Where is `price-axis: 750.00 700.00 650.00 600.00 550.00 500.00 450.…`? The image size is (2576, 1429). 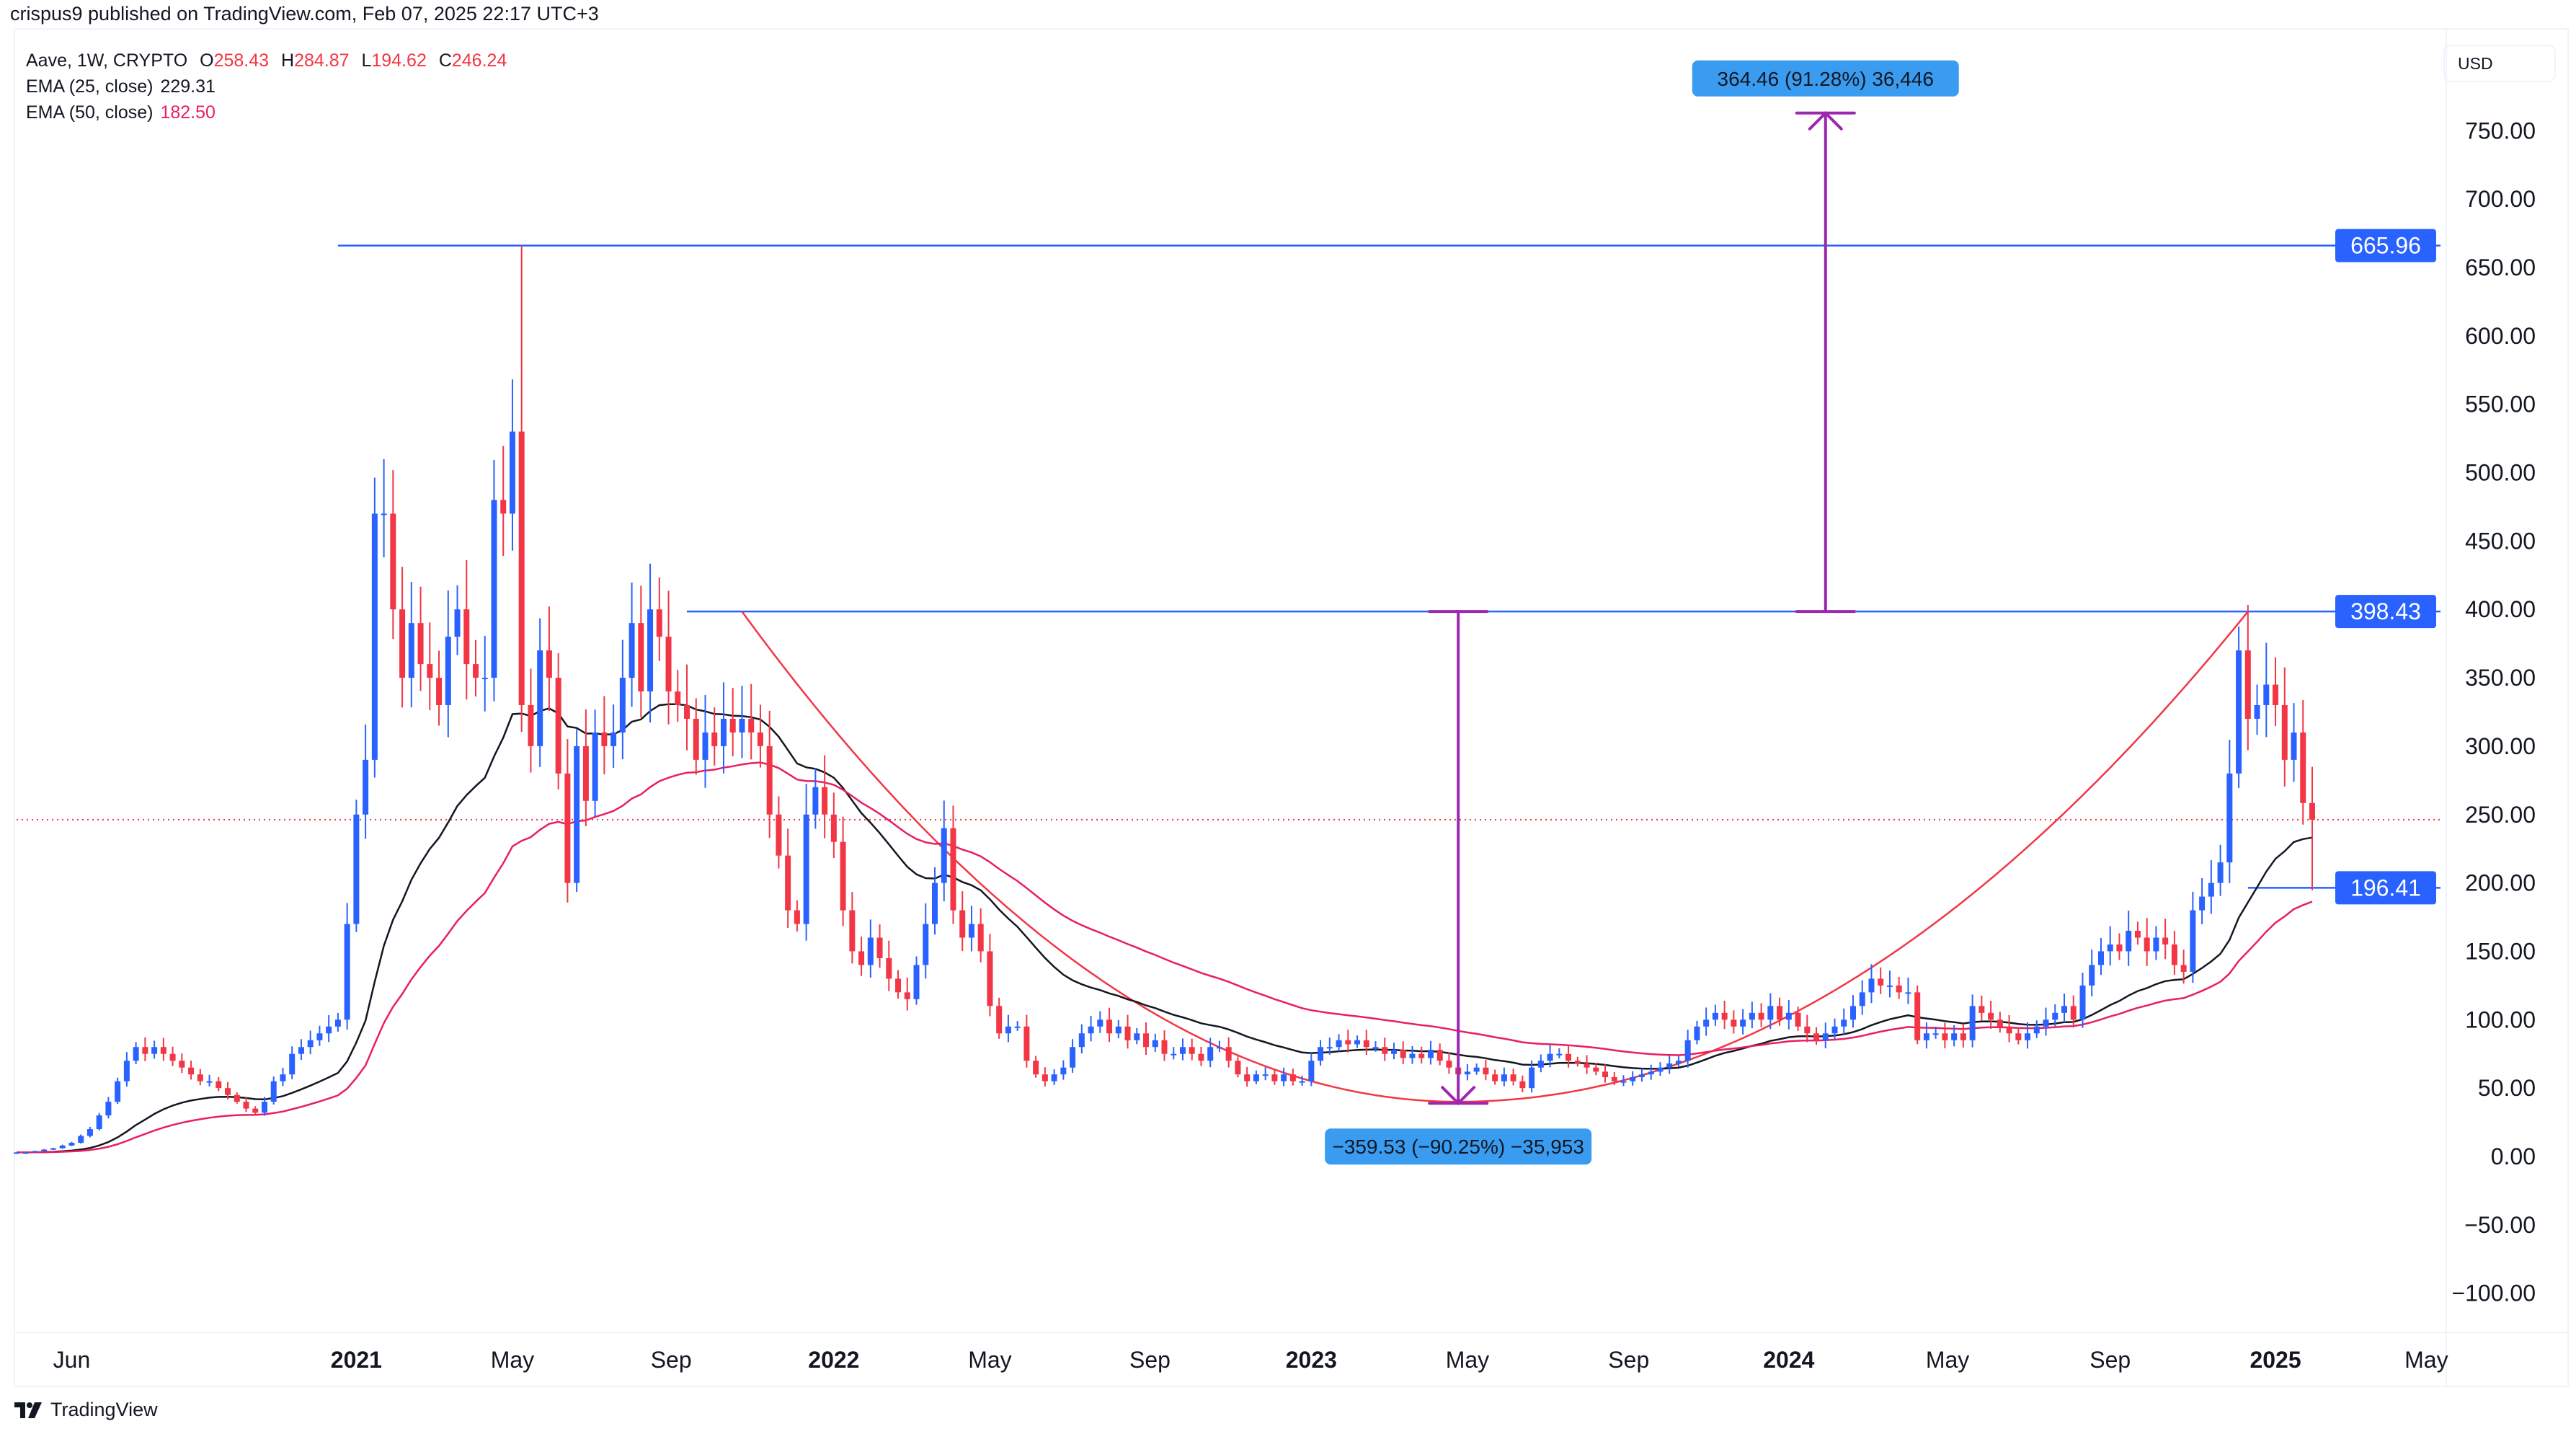
price-axis: 750.00 700.00 650.00 600.00 550.00 500.00 450.… is located at coordinates (2493, 712).